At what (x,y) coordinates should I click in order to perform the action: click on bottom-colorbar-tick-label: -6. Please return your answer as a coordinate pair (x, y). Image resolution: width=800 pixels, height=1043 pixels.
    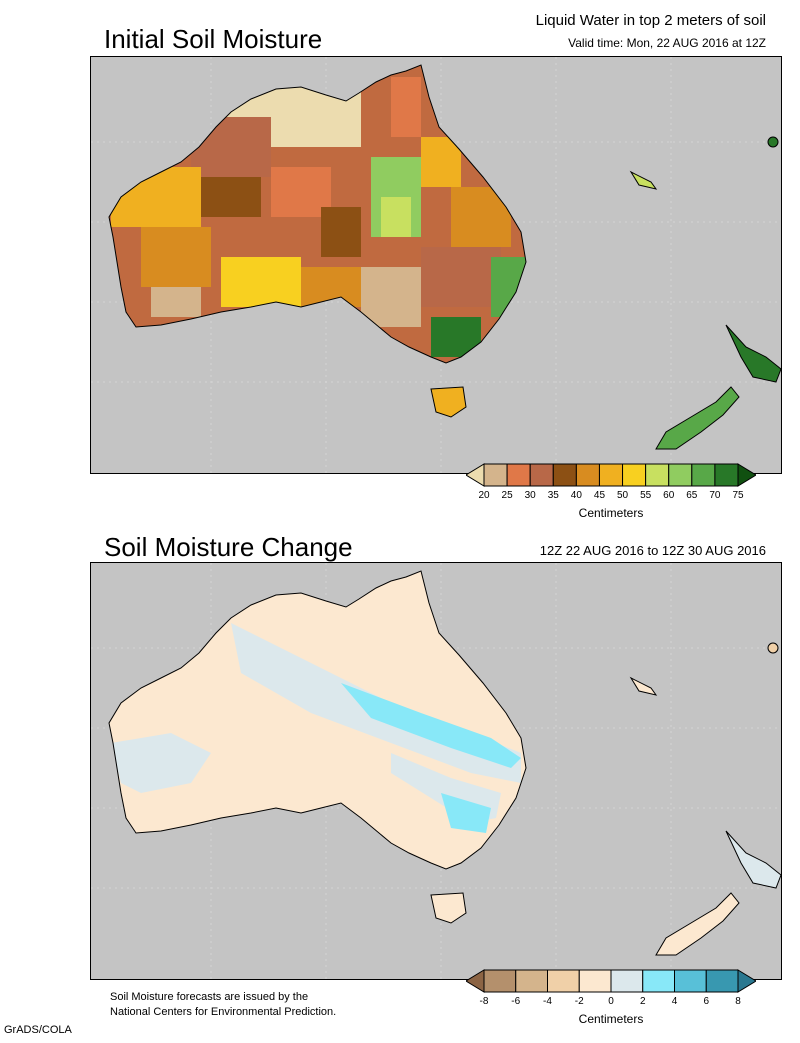
    Looking at the image, I should click on (516, 1001).